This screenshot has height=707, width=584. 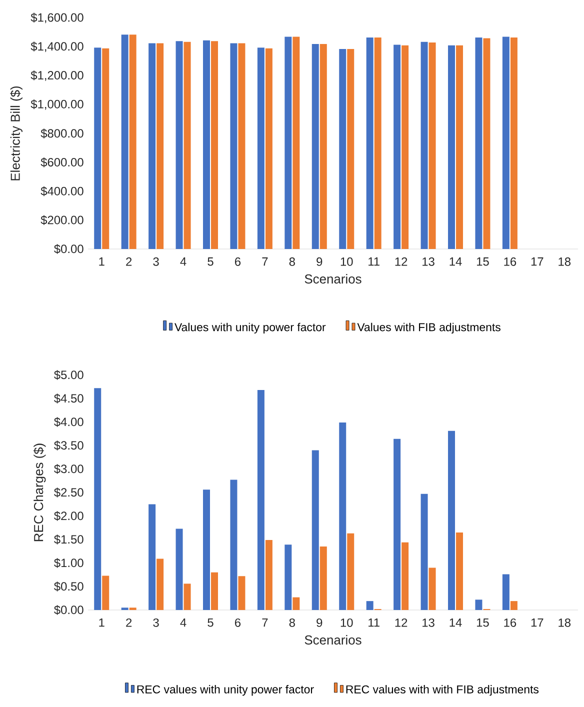 I want to click on y-tick-label: $1,200.00, so click(x=57, y=75).